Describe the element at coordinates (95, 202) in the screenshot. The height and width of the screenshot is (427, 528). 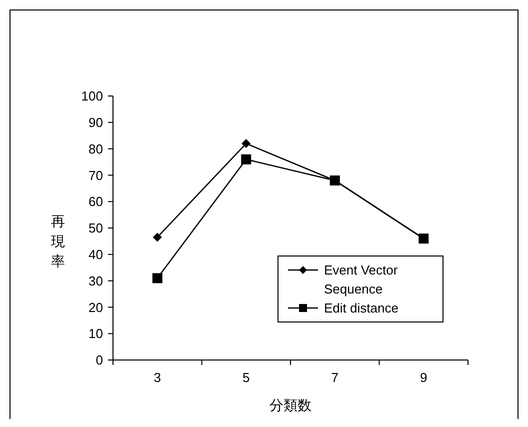
I see `y-tick-label: 60` at that location.